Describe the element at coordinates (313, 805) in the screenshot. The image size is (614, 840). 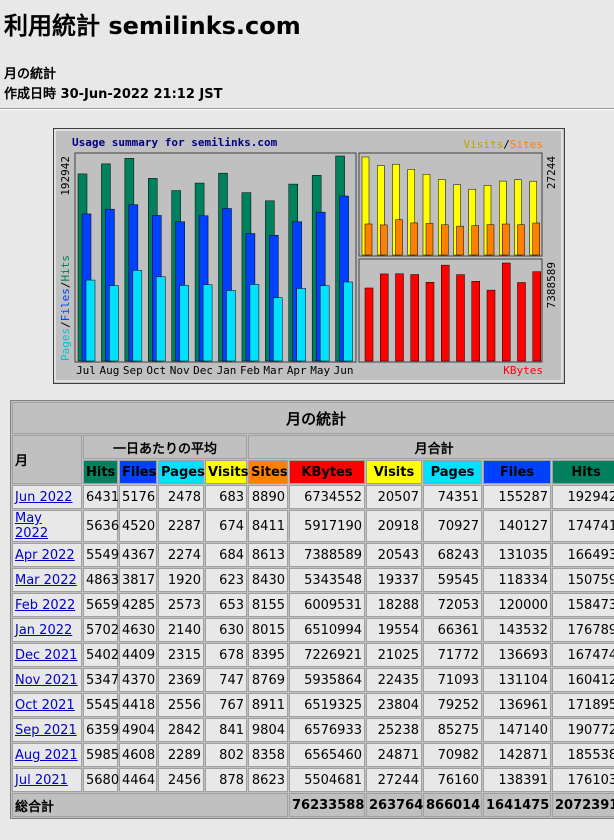
I see `table-row: 総合計 76233588 263764 866014 1641475 2072391` at that location.